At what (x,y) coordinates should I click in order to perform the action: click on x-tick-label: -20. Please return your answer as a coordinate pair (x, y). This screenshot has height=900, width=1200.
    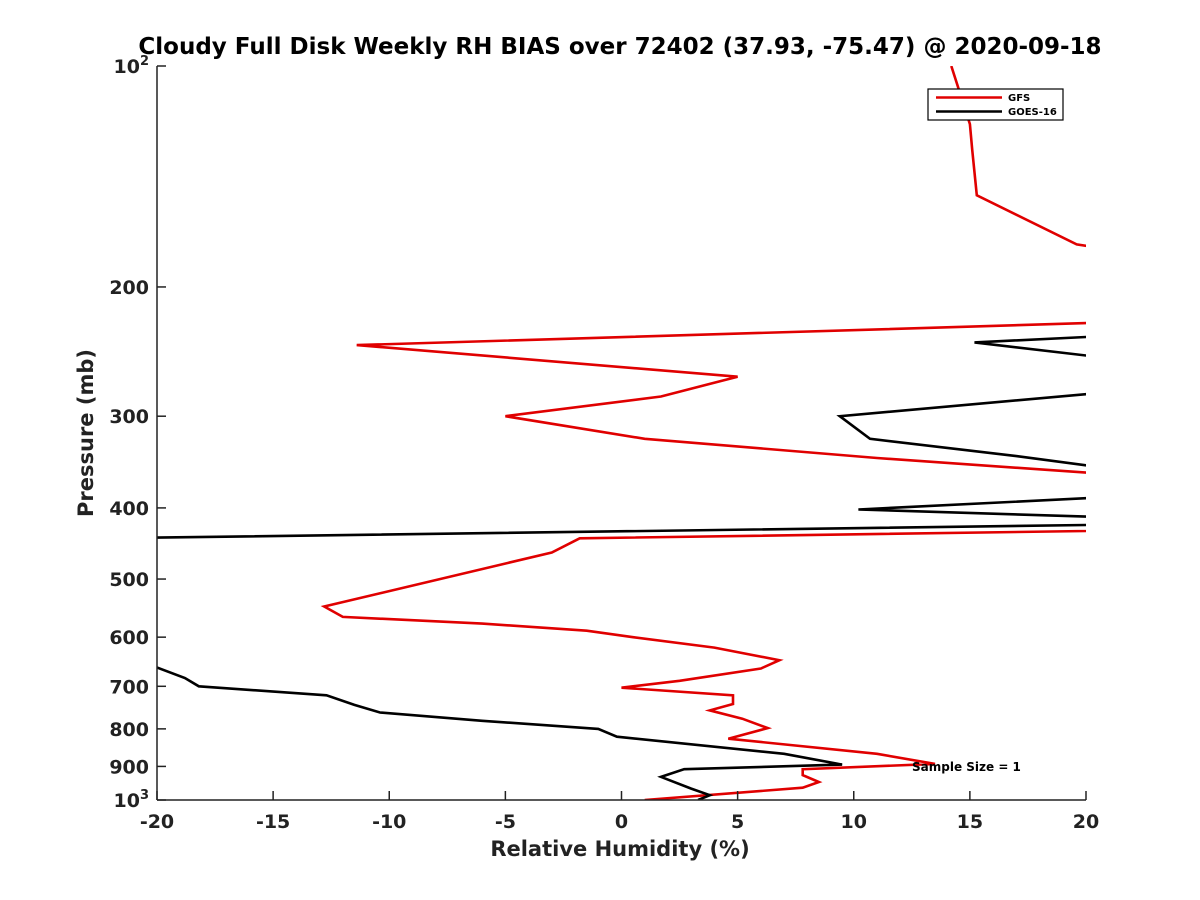
    Looking at the image, I should click on (157, 822).